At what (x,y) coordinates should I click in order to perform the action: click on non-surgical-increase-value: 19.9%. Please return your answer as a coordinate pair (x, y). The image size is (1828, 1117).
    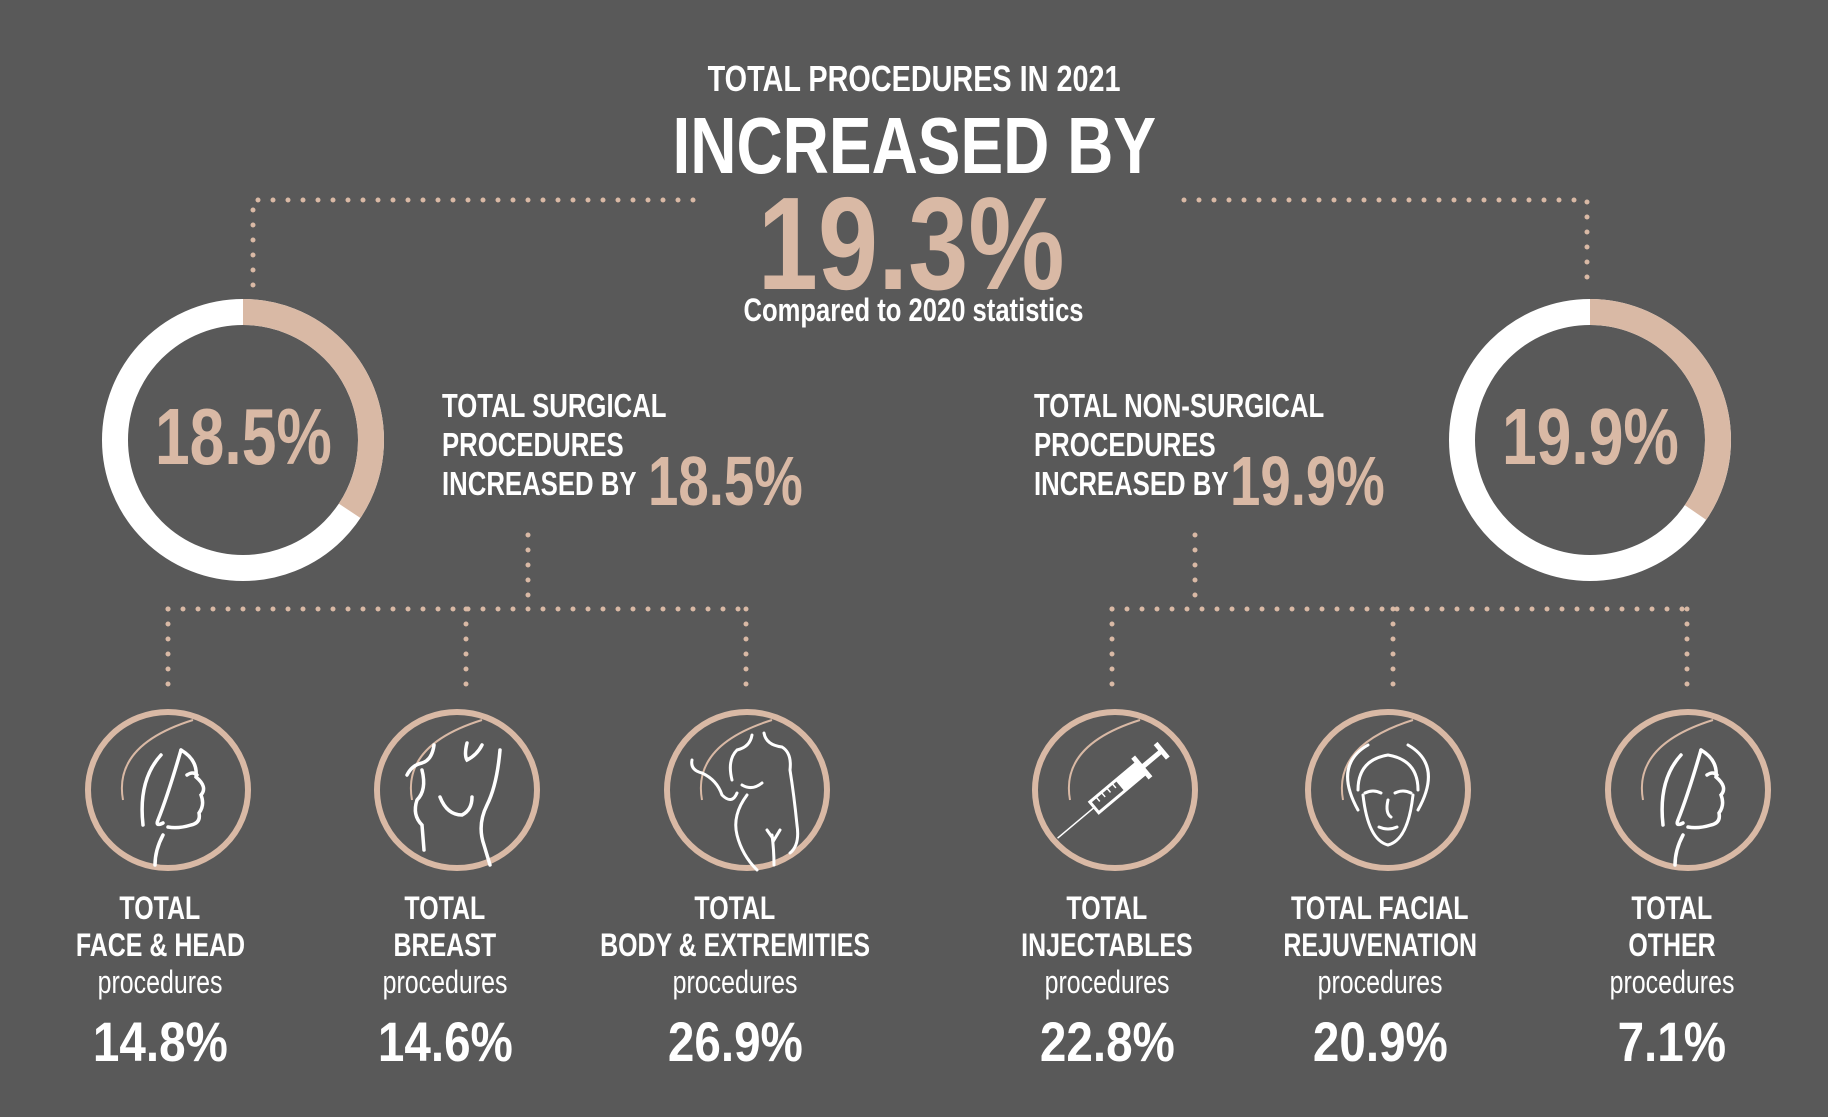
    Looking at the image, I should click on (1307, 481).